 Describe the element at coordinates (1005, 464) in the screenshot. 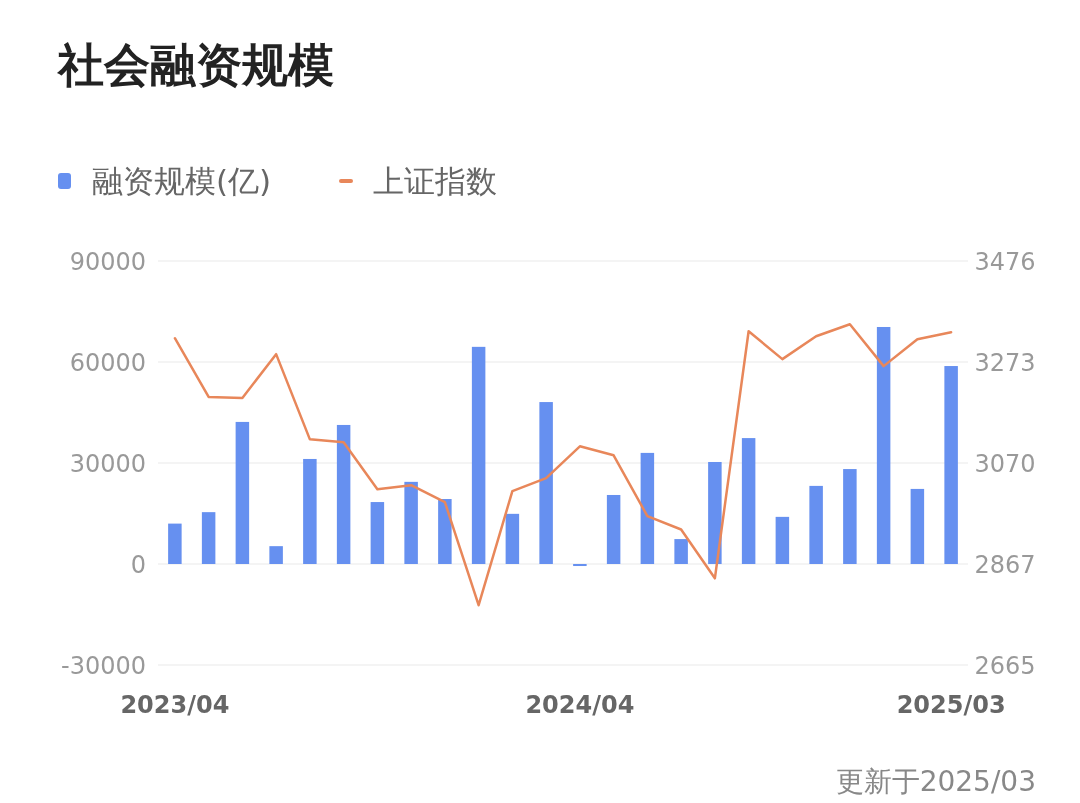

I see `y2-tick-label: 3070` at that location.